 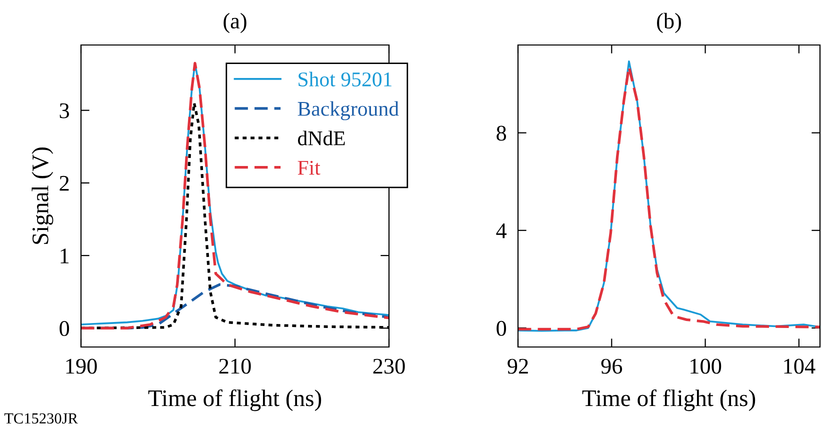 What do you see at coordinates (611, 366) in the screenshot?
I see `x-tick-label: 96` at bounding box center [611, 366].